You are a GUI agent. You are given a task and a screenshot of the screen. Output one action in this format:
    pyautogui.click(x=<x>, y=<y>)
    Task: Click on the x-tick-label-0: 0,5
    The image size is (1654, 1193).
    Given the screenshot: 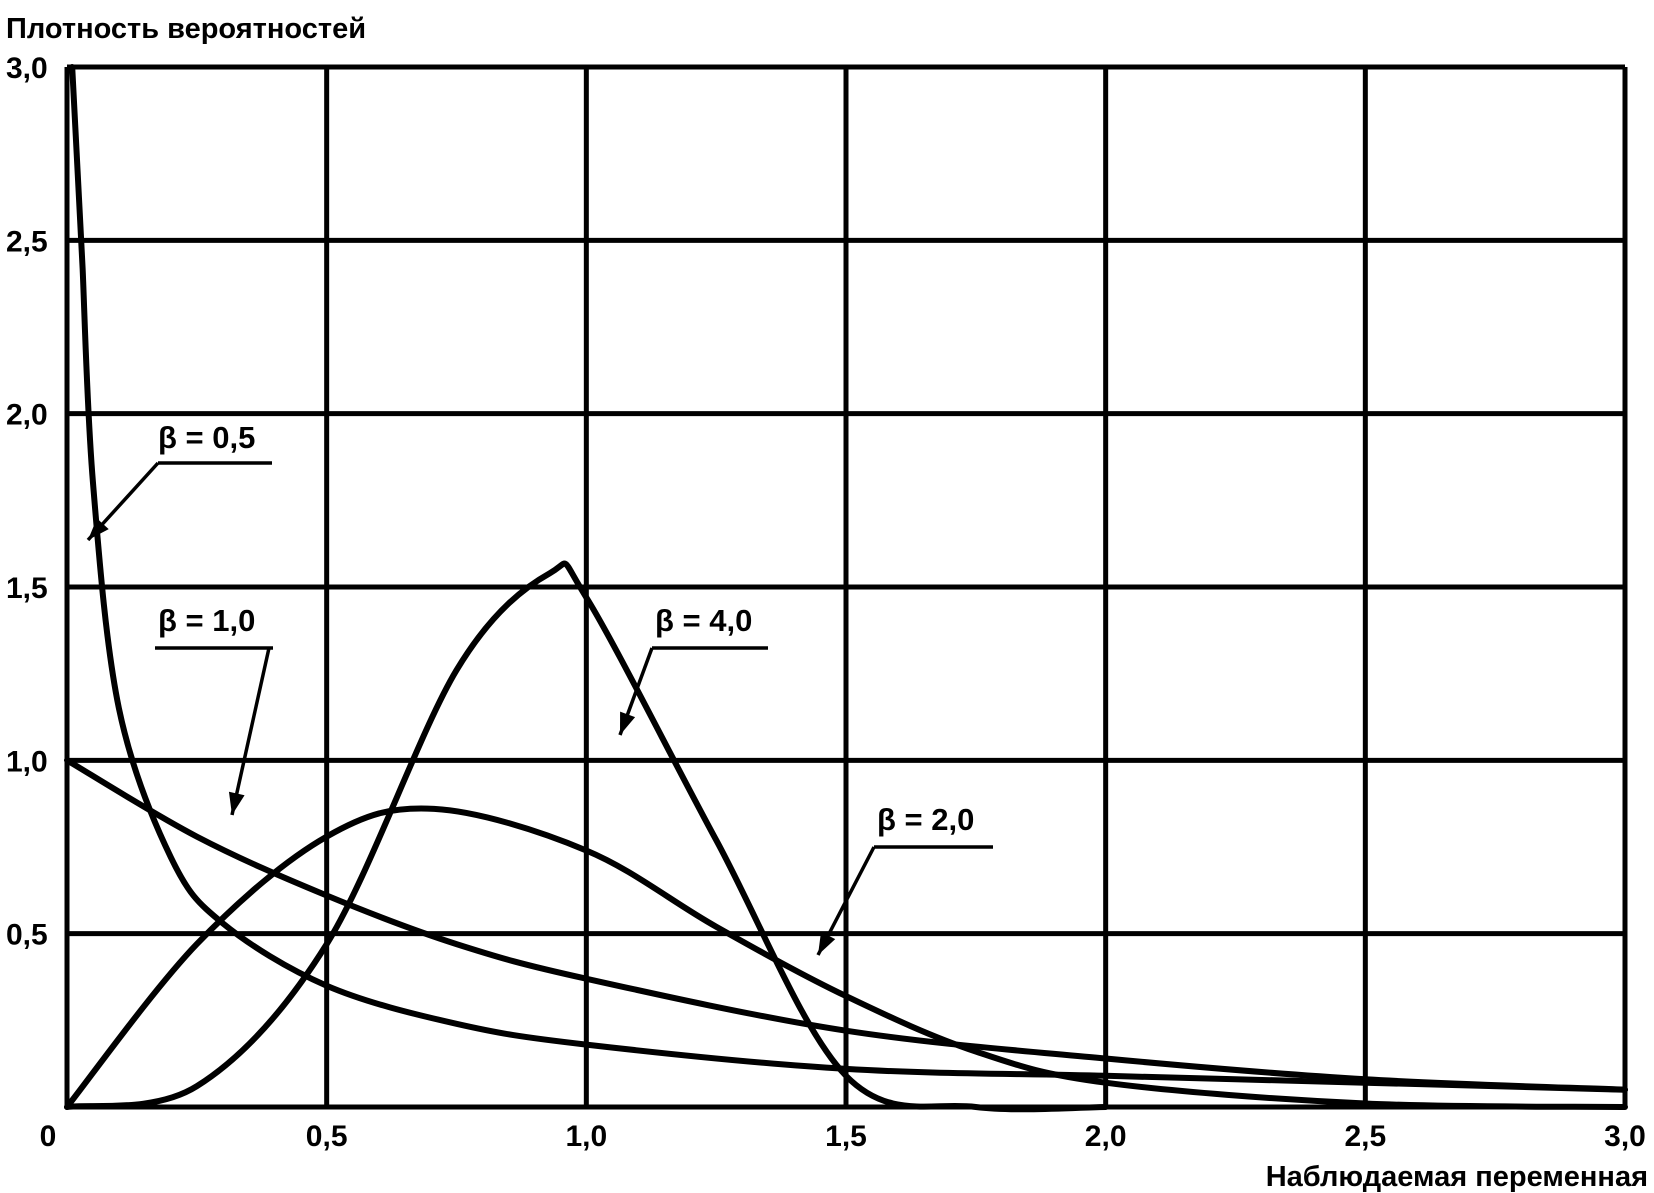 What is the action you would take?
    pyautogui.click(x=327, y=1136)
    